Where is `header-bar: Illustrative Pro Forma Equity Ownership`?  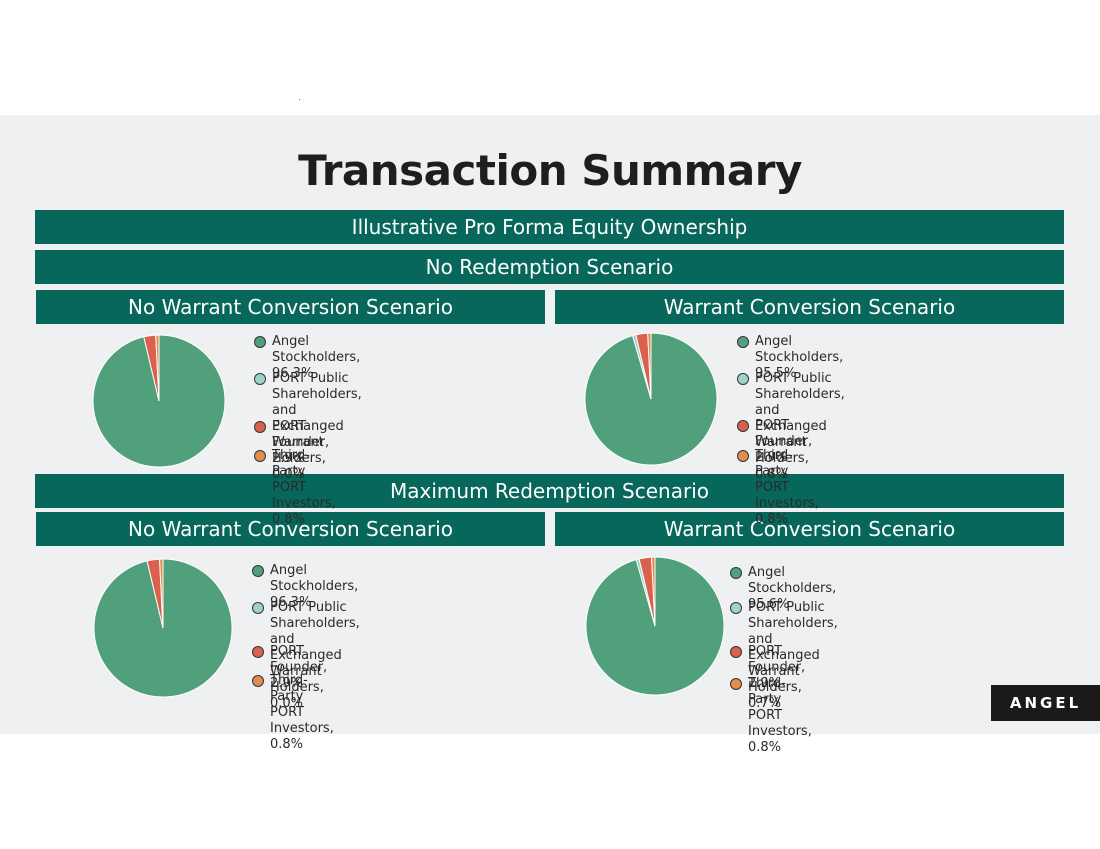 header-bar: Illustrative Pro Forma Equity Ownership is located at coordinates (549, 227).